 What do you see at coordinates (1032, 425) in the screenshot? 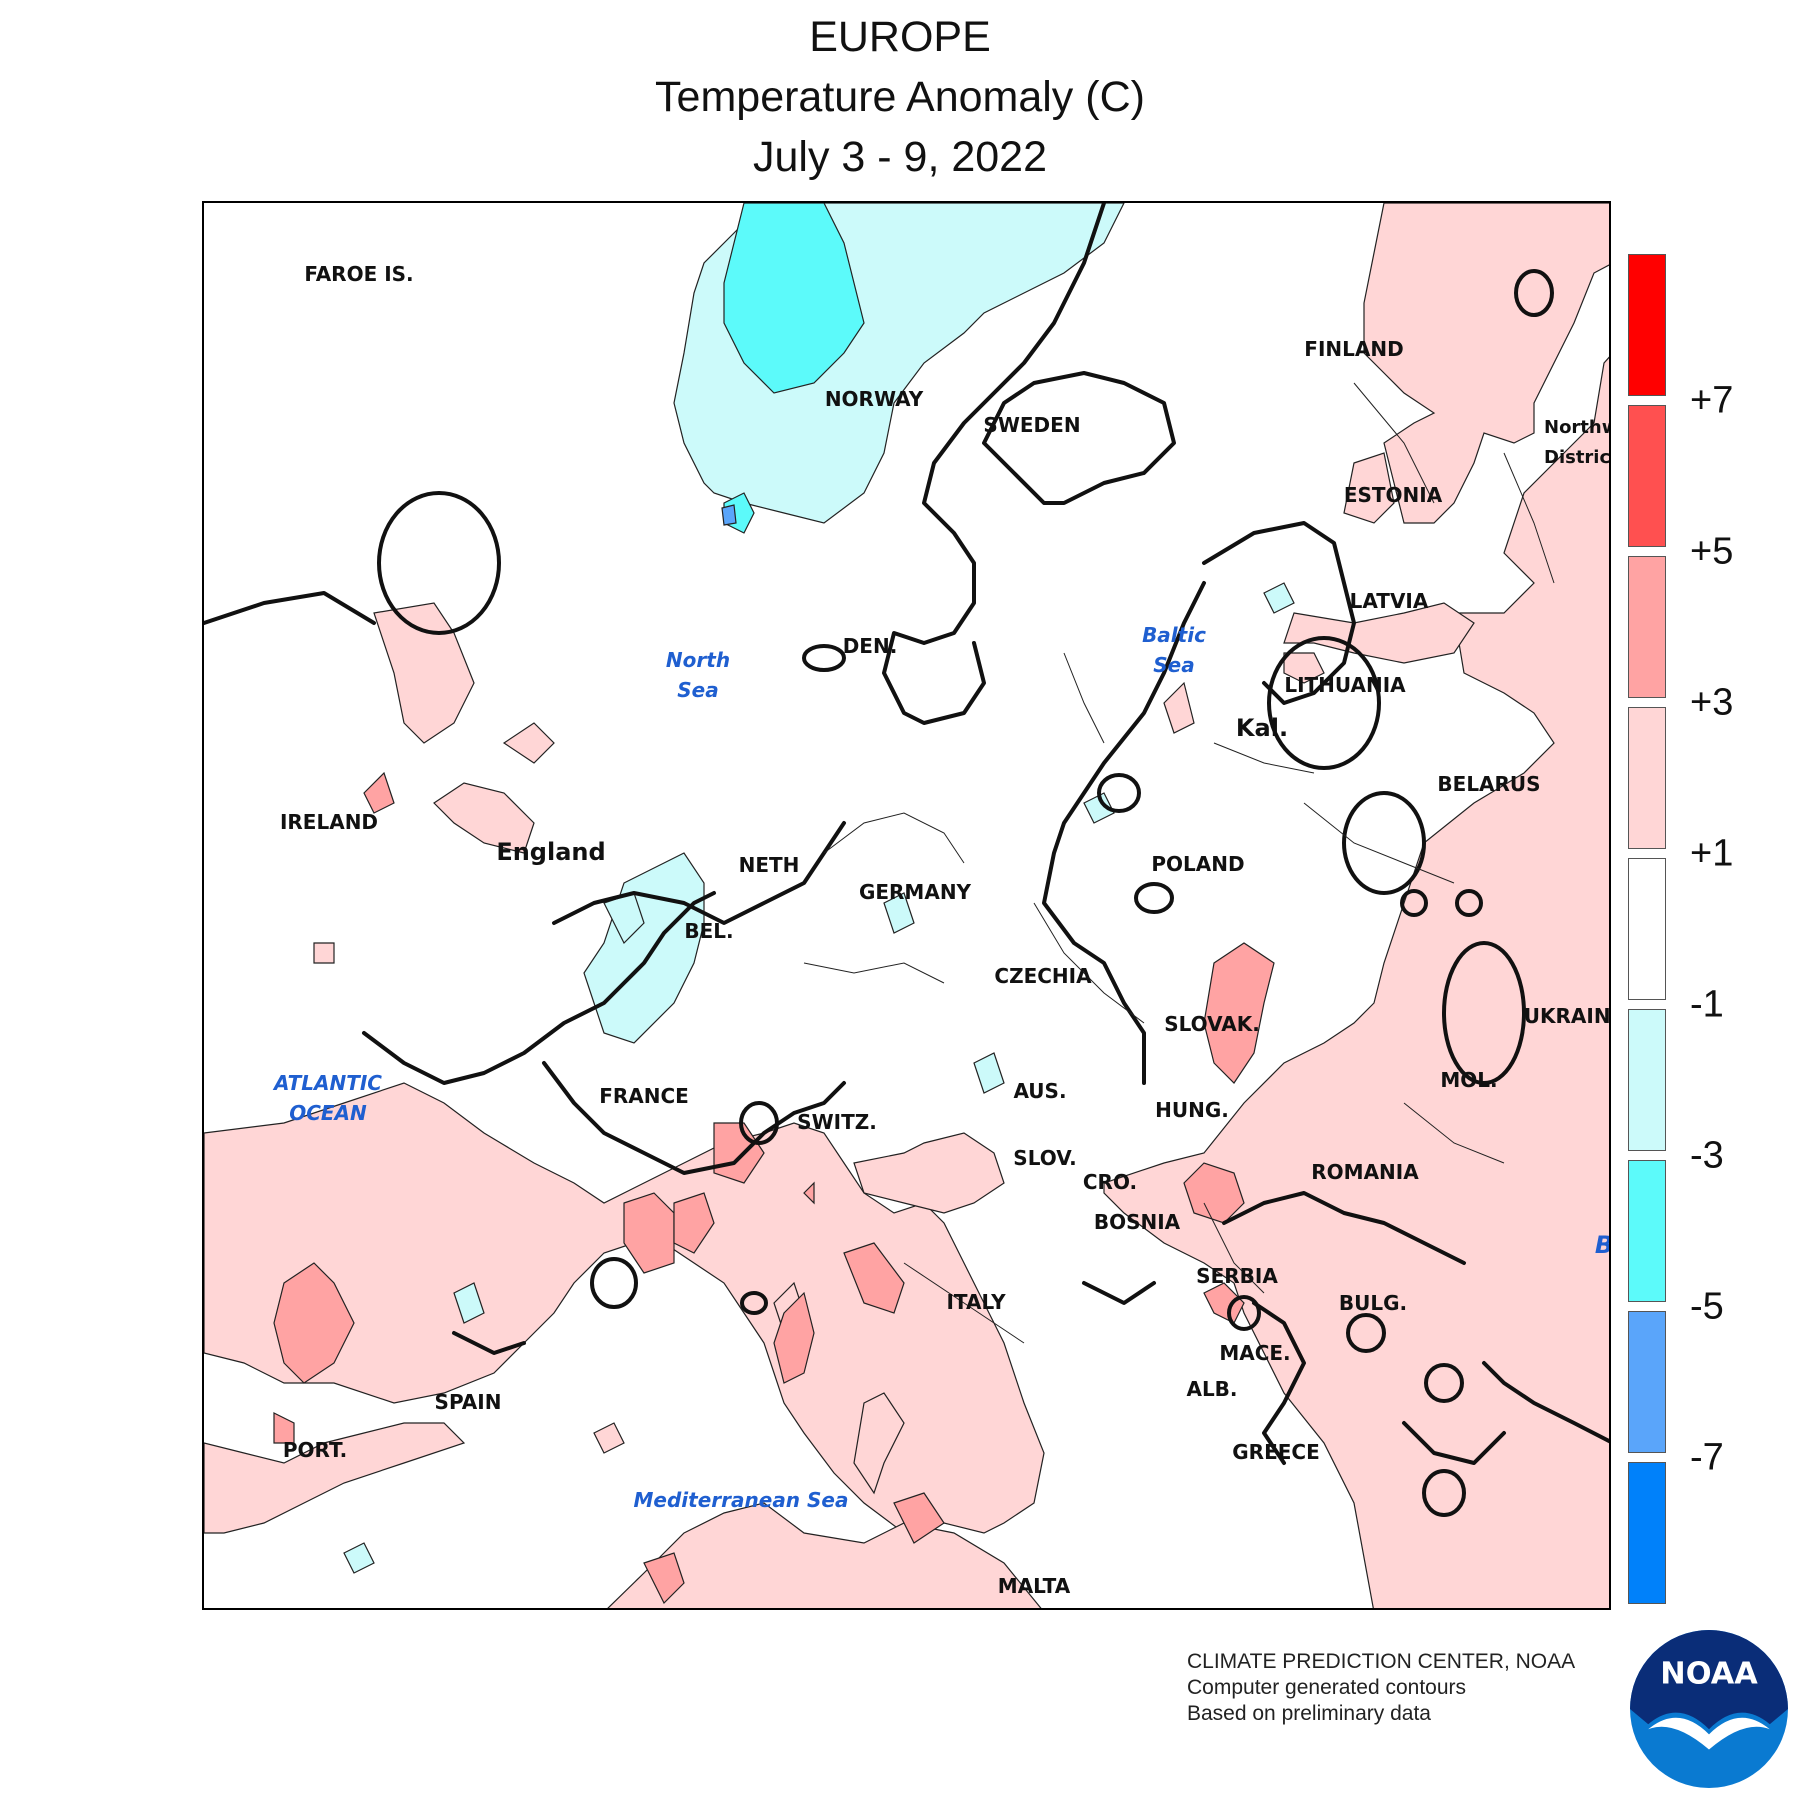
I see `label-sweden: SWEDEN` at bounding box center [1032, 425].